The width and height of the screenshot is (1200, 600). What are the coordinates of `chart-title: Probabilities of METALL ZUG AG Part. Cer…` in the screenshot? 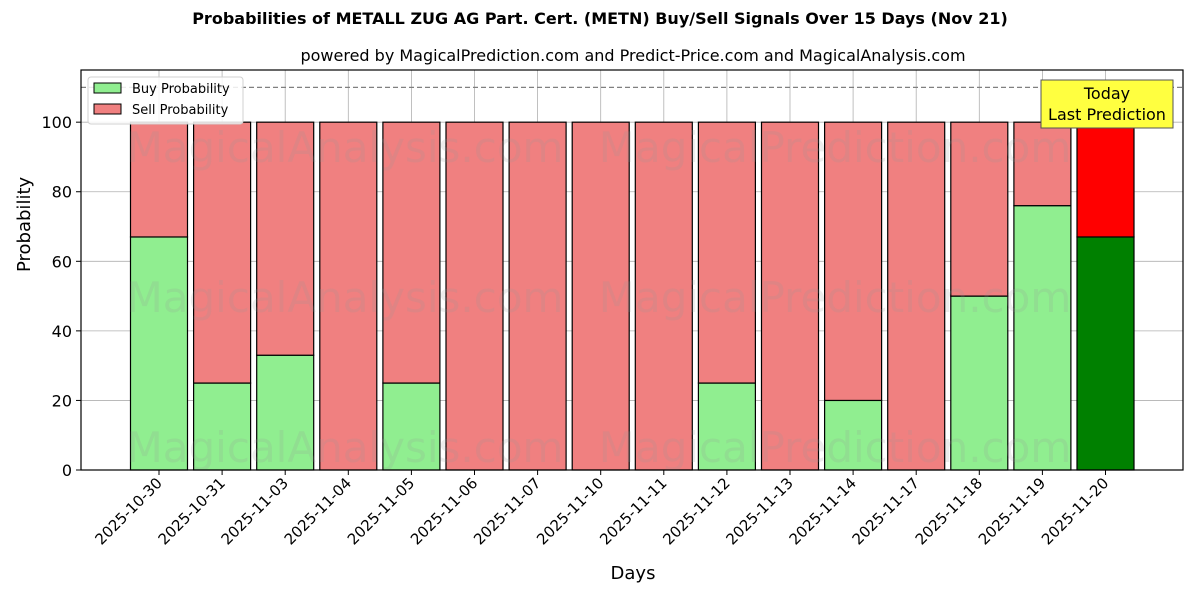 It's located at (600, 18).